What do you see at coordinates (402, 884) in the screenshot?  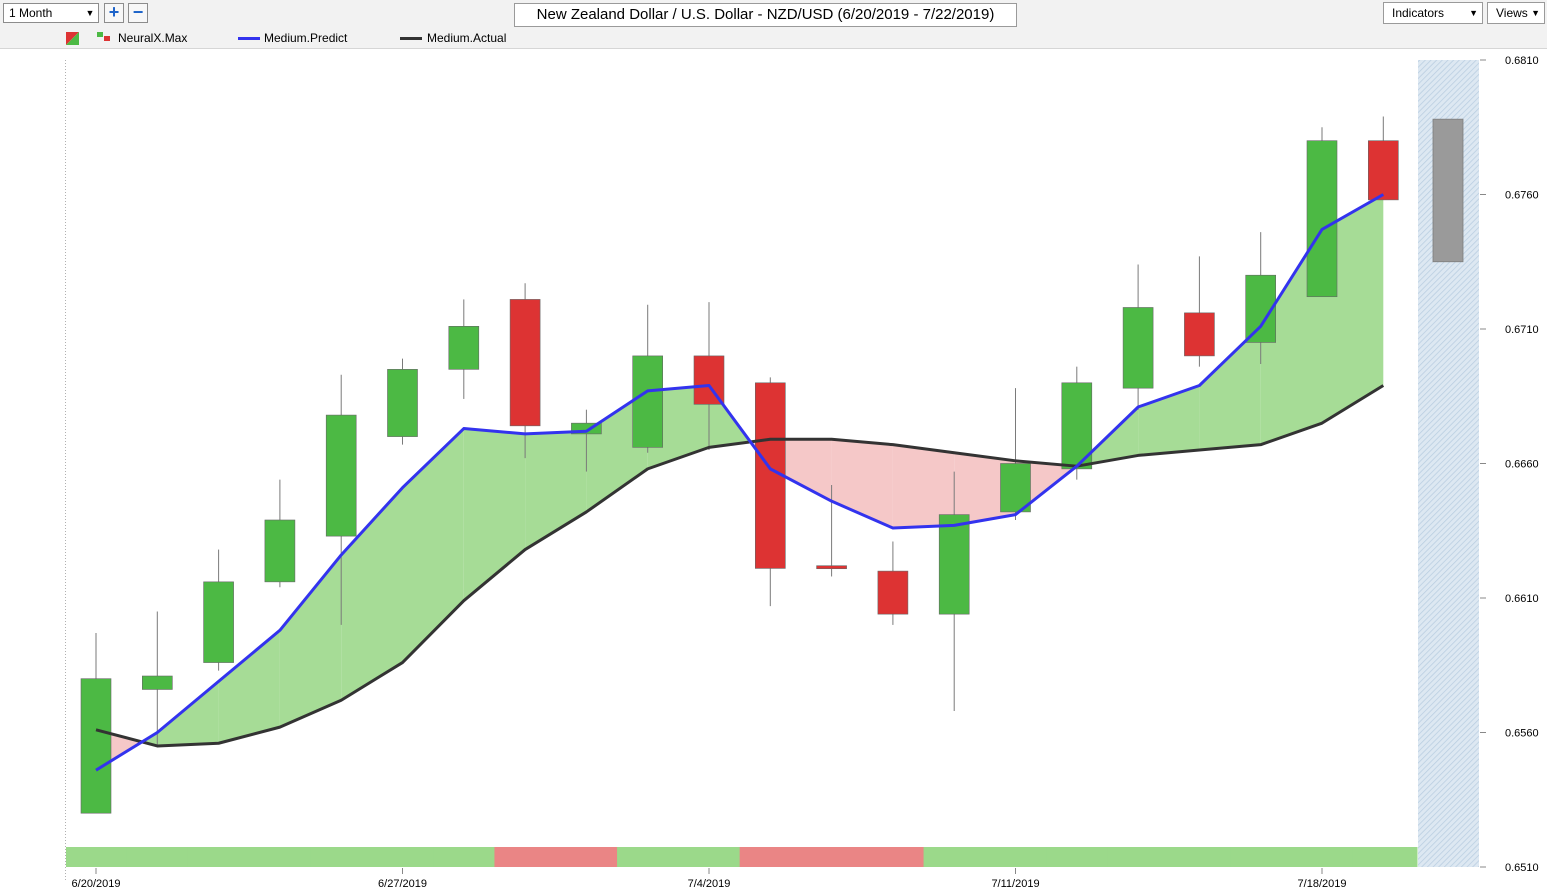 I see `x-tick-label: 6/27/2019` at bounding box center [402, 884].